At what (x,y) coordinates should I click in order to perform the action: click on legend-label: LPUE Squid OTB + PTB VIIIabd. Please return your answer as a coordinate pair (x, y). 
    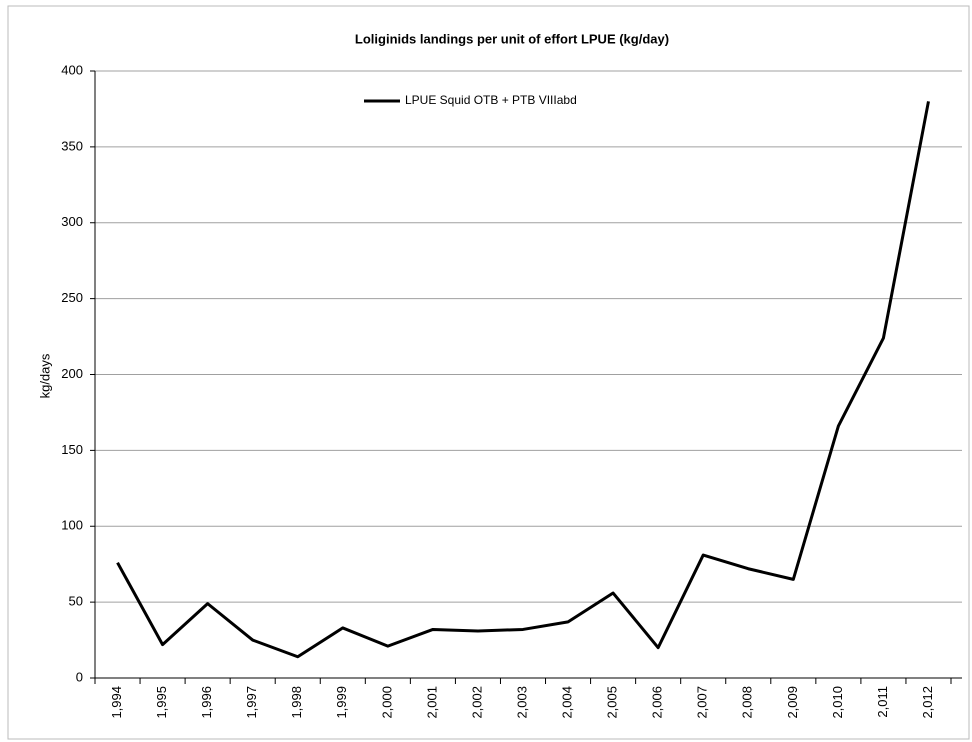
    Looking at the image, I should click on (491, 100).